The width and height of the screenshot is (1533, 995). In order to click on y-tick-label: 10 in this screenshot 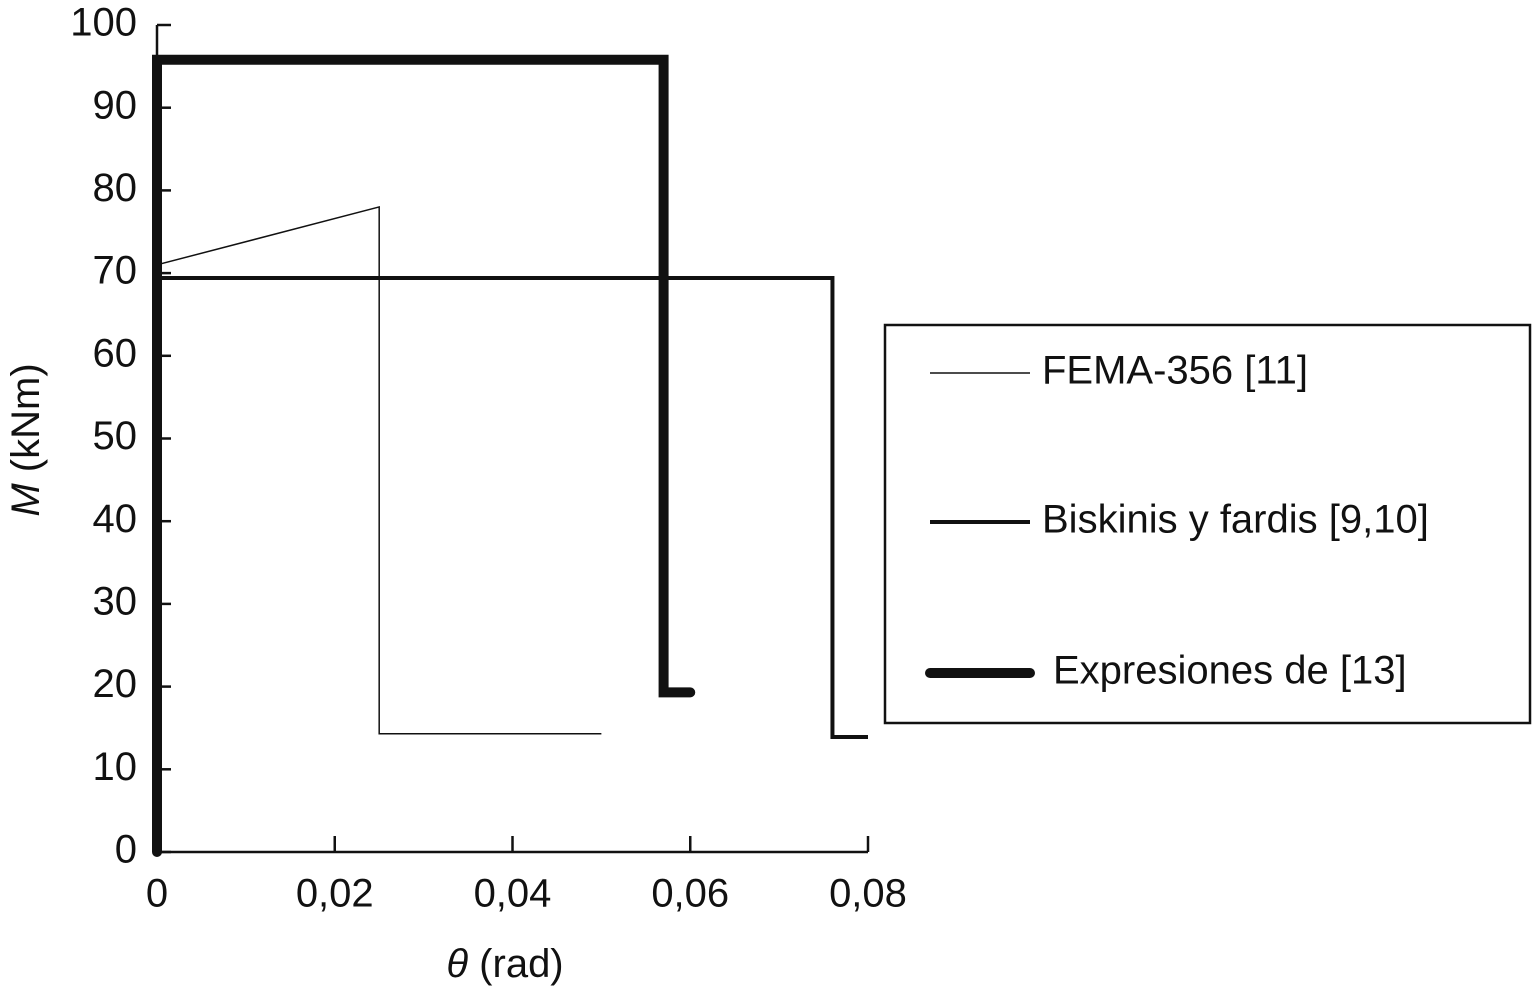, I will do `click(115, 767)`.